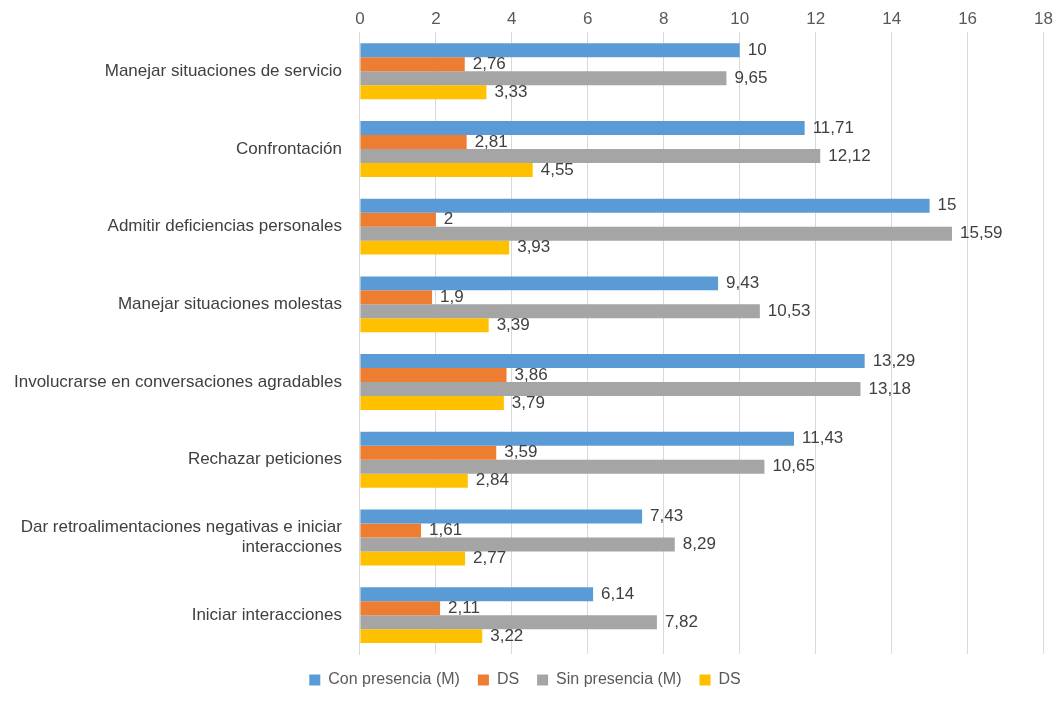 This screenshot has width=1056, height=702. I want to click on data-label: 2, so click(448, 219).